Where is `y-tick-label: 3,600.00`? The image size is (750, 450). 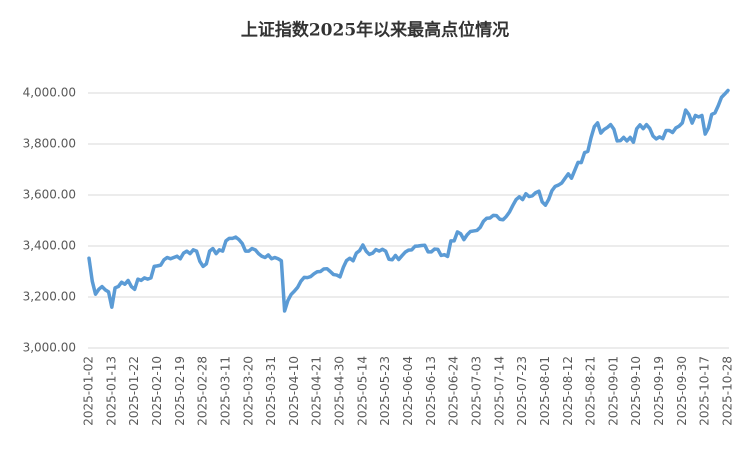
y-tick-label: 3,600.00 is located at coordinates (49, 195).